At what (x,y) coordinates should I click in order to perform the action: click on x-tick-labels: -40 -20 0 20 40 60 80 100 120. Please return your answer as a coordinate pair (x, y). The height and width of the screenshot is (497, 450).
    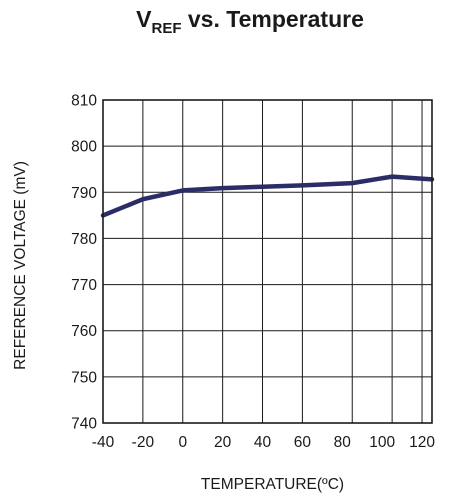
    Looking at the image, I should click on (264, 442).